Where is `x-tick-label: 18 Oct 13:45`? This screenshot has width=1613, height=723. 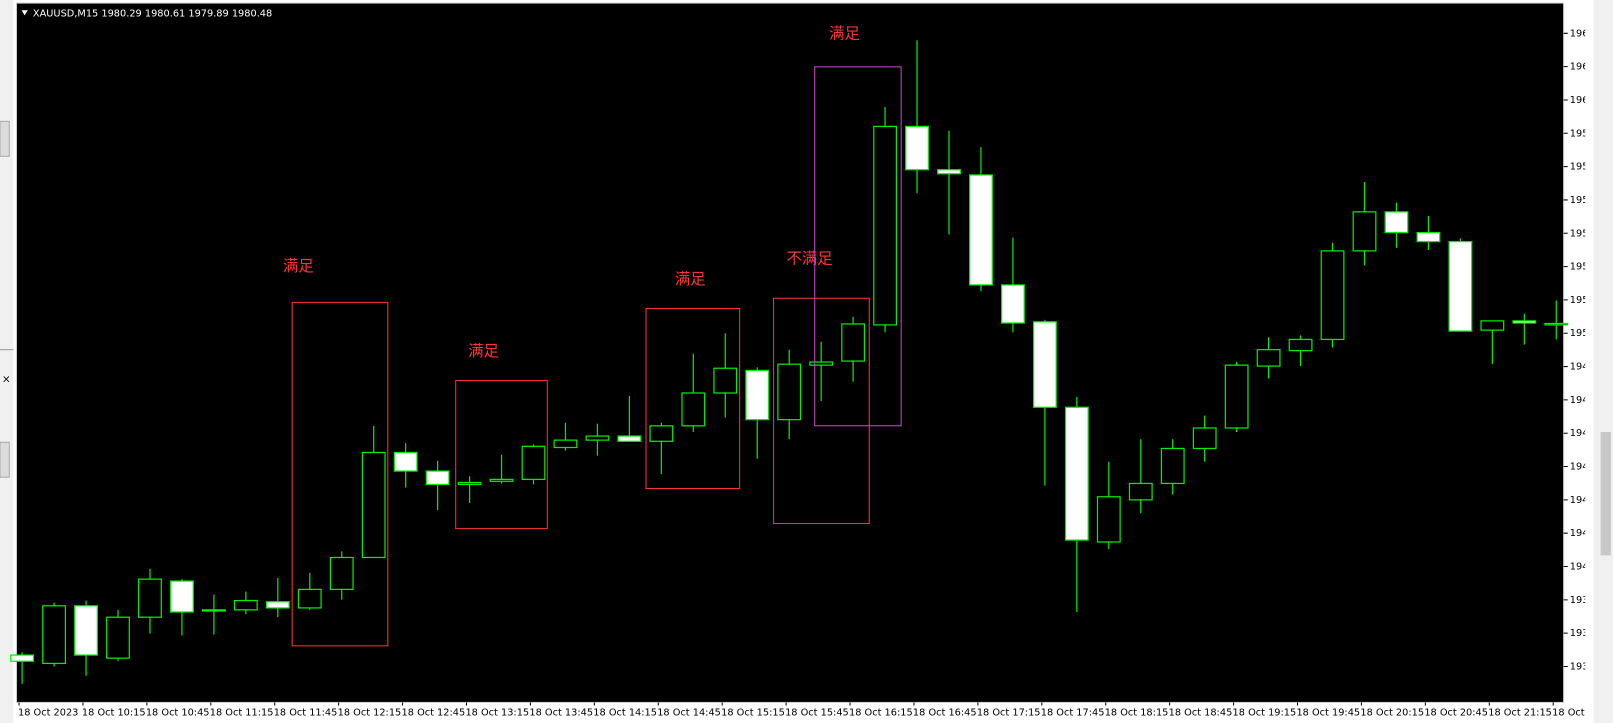
x-tick-label: 18 Oct 13:45 is located at coordinates (561, 713).